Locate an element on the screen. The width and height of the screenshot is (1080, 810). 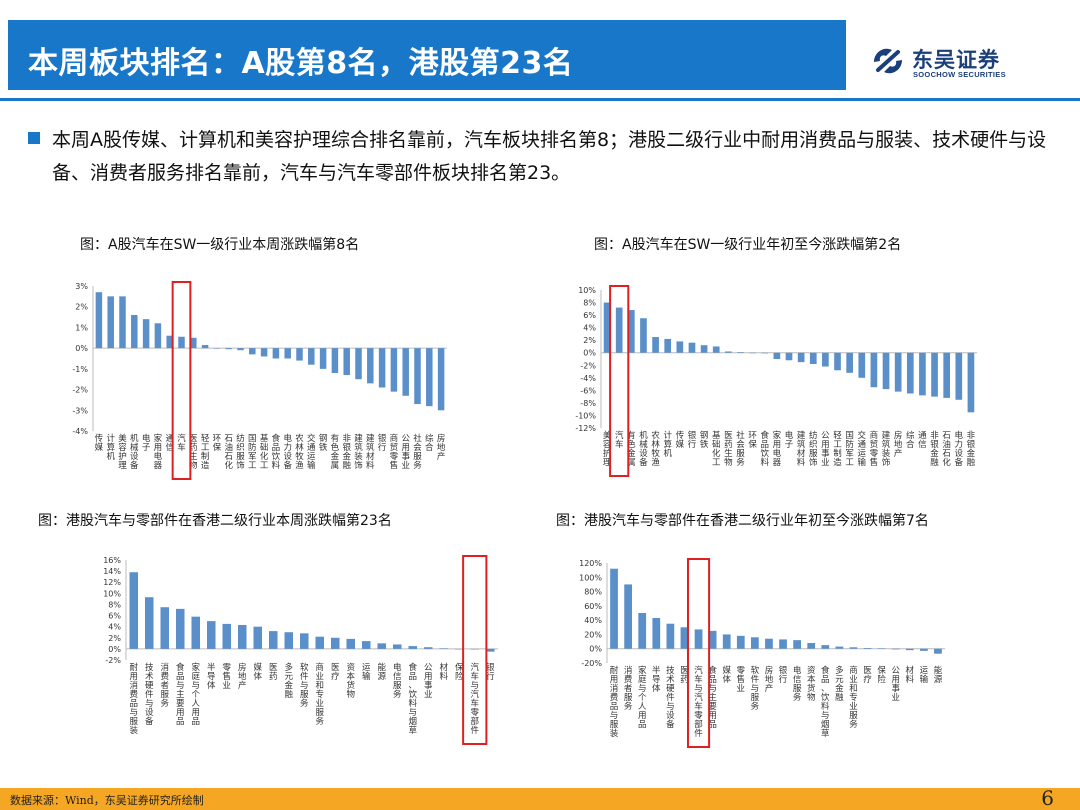
x-tick-label: 社会服务 is located at coordinates (417, 452).